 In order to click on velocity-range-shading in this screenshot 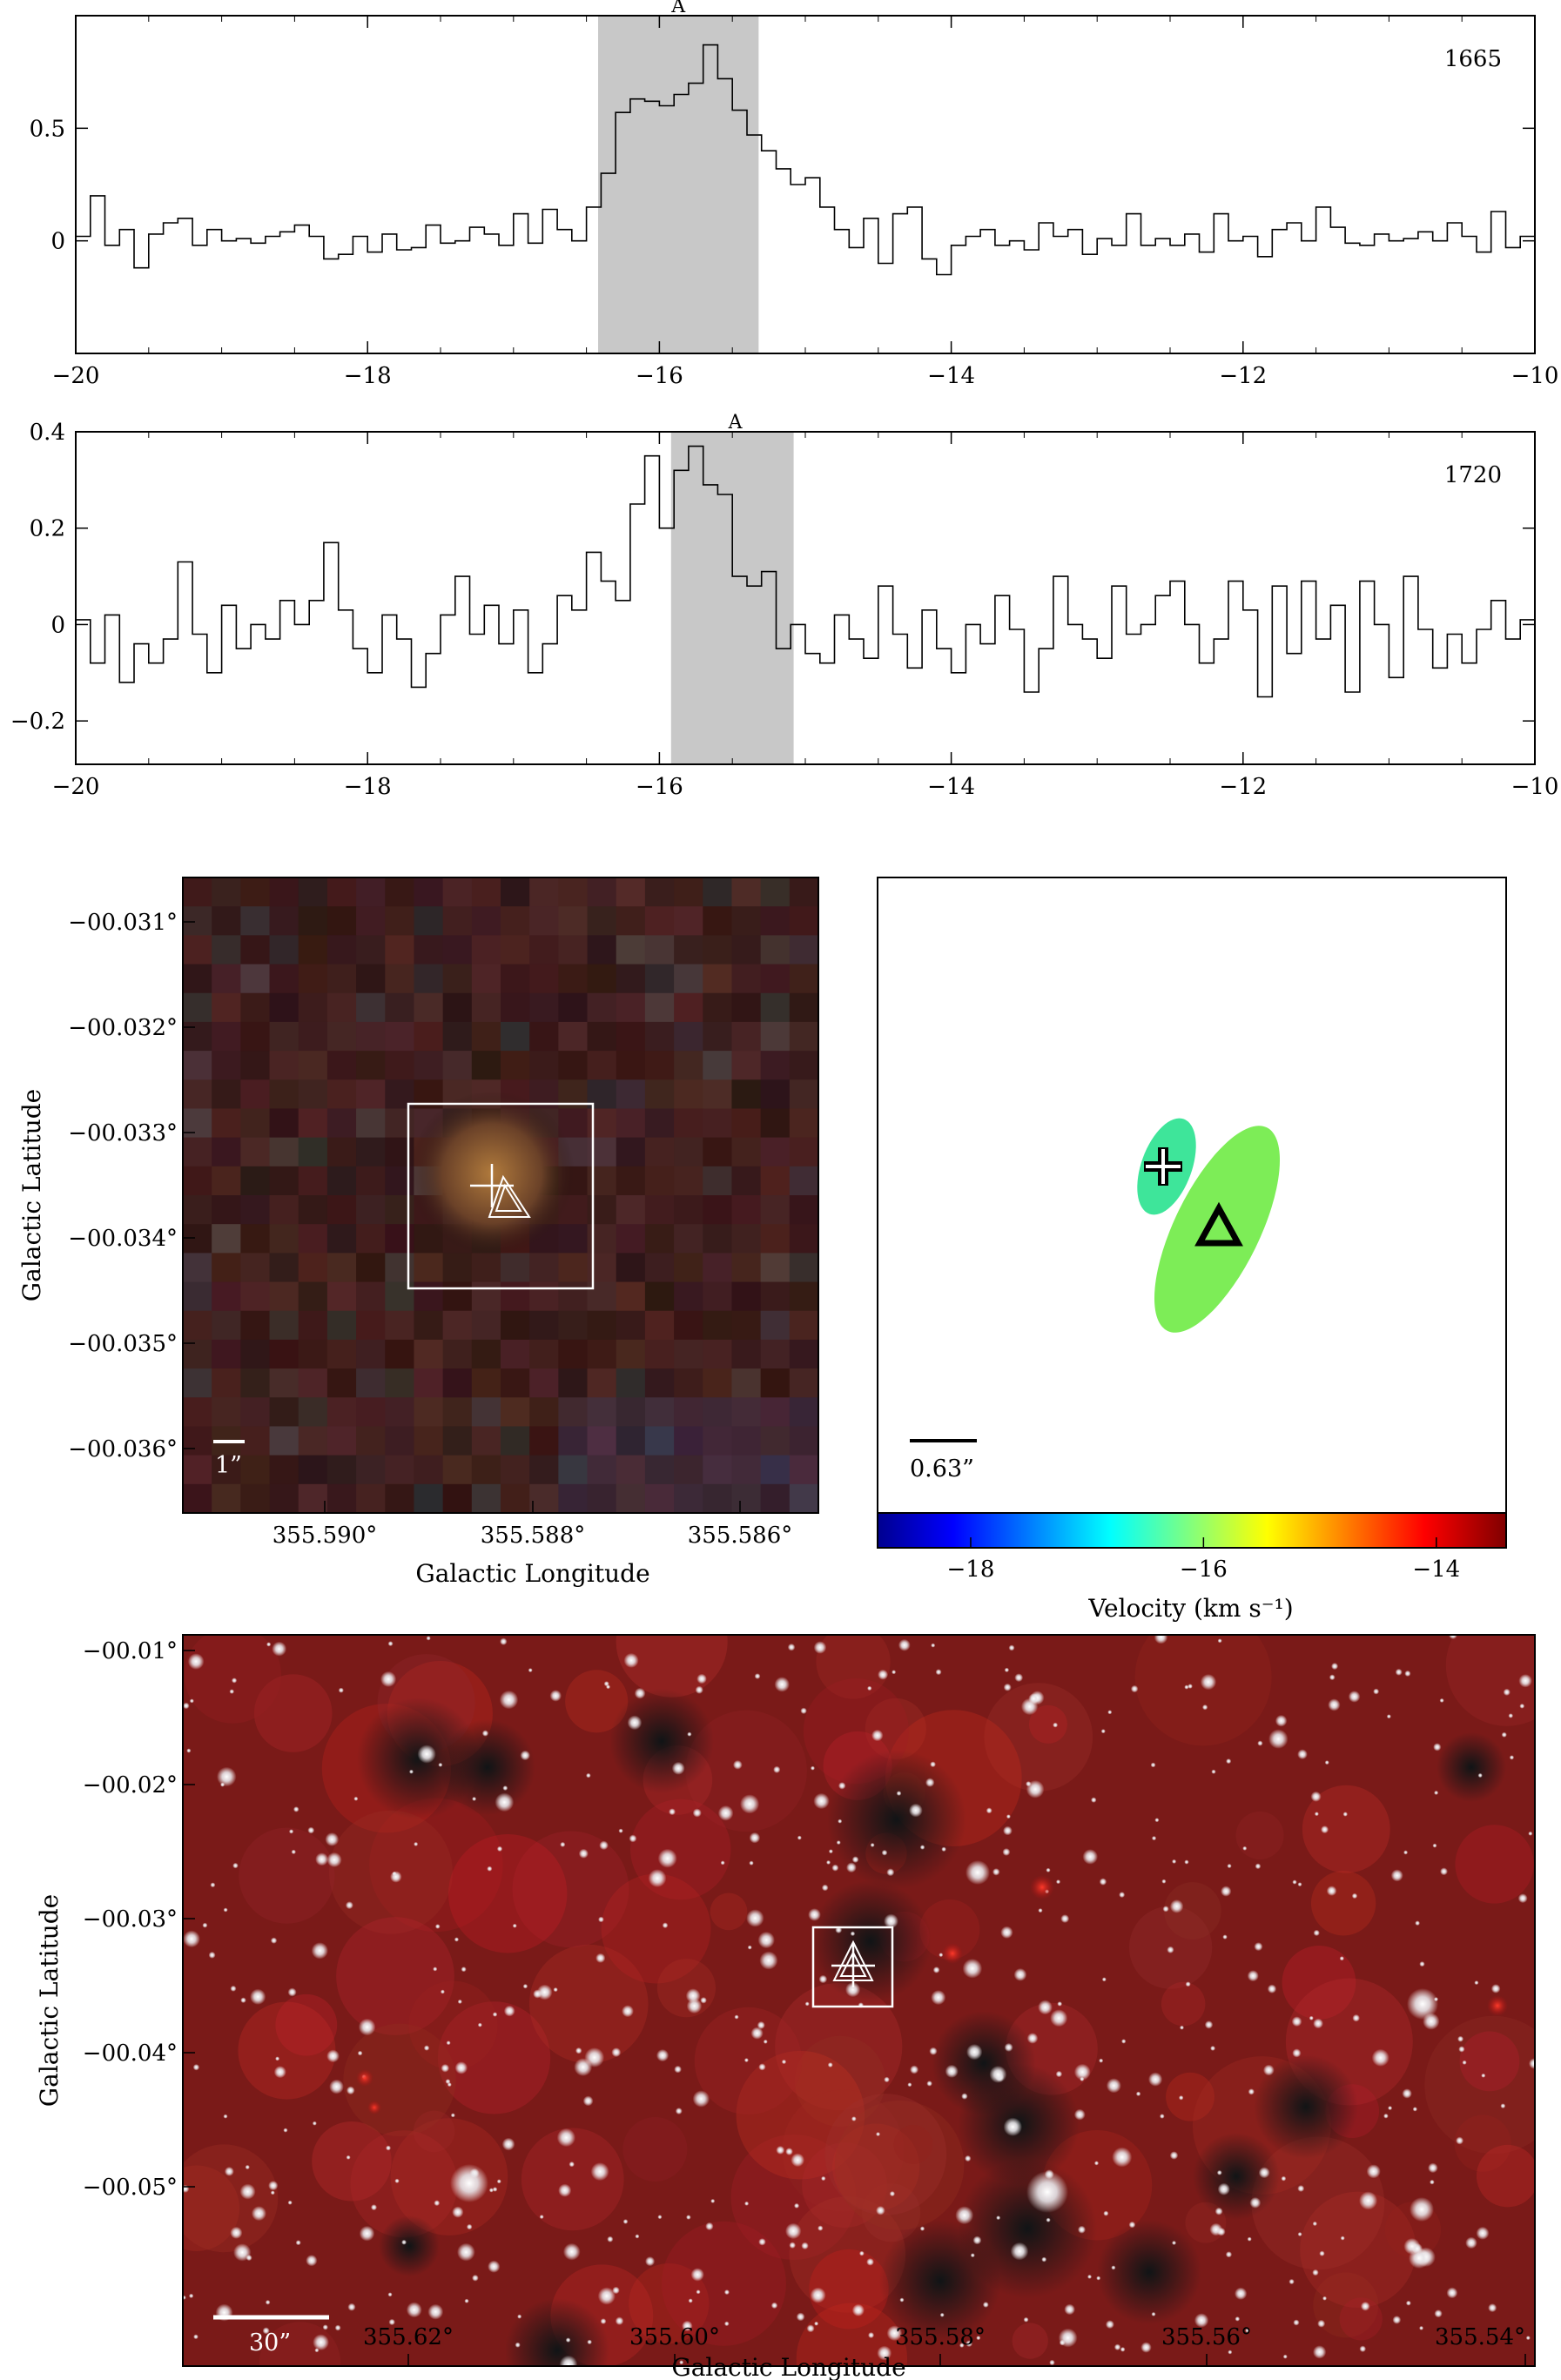, I will do `click(732, 598)`.